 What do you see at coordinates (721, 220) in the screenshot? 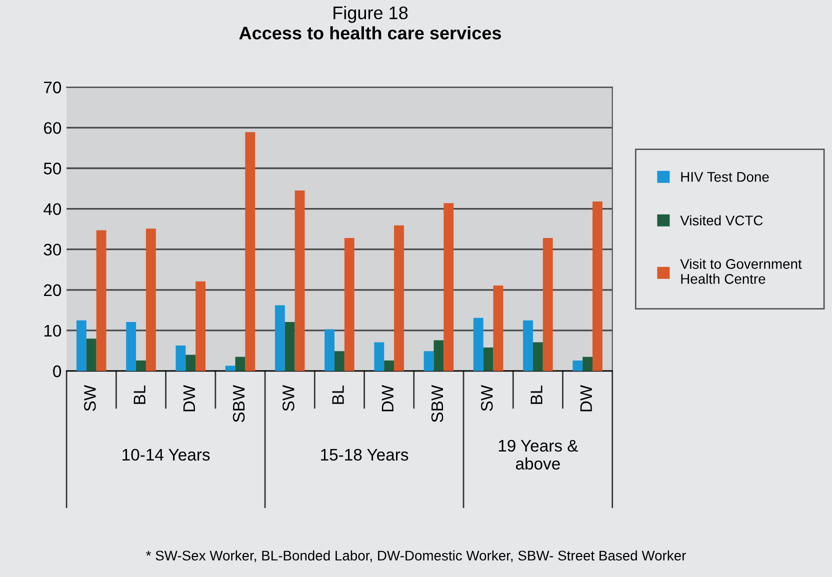
I see `legend-label: Visited VCTC` at bounding box center [721, 220].